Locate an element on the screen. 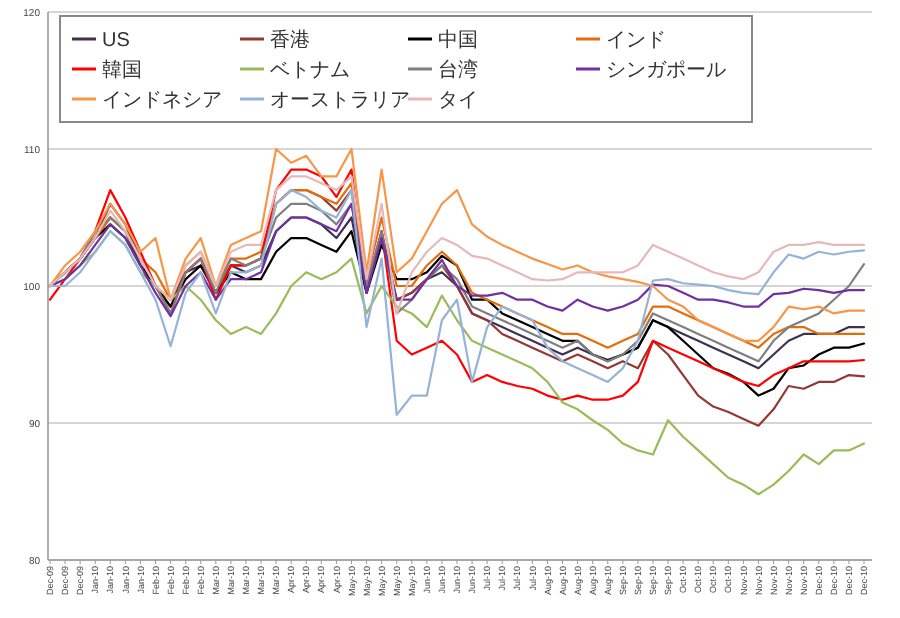 The width and height of the screenshot is (900, 618). legend-label: シンガポール is located at coordinates (666, 71).